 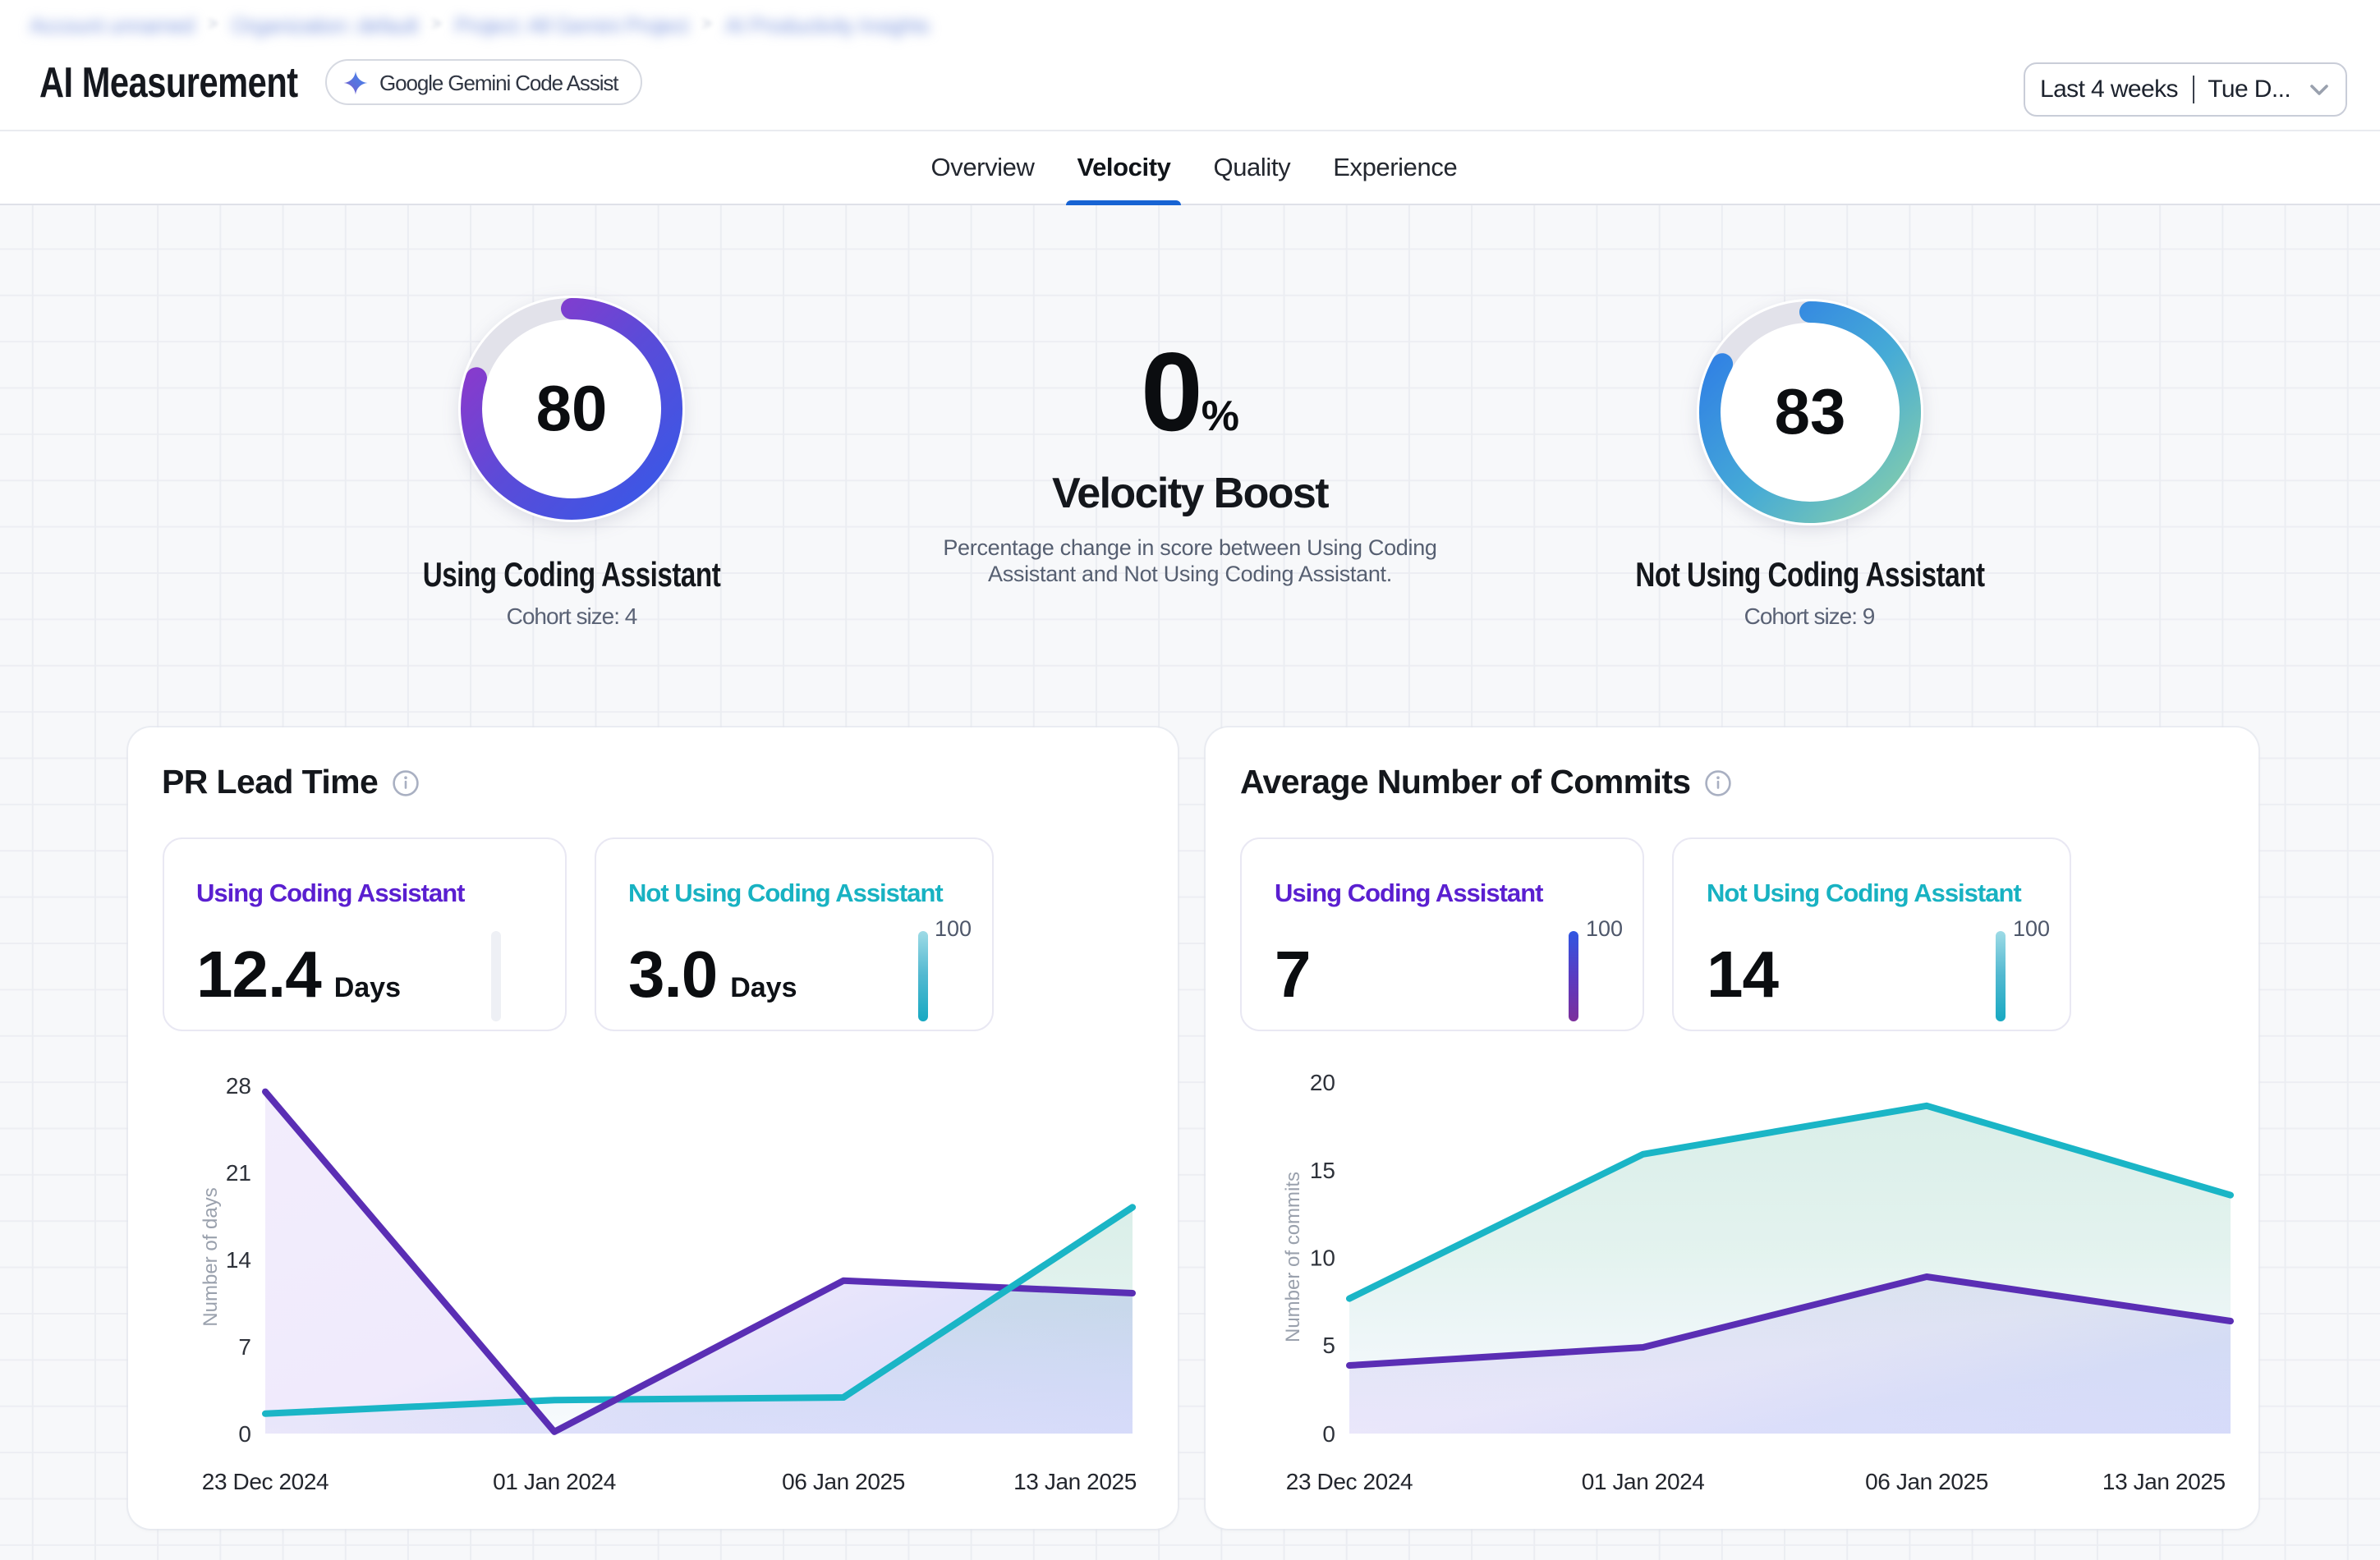 What do you see at coordinates (237, 1085) in the screenshot?
I see `svg-text: 28` at bounding box center [237, 1085].